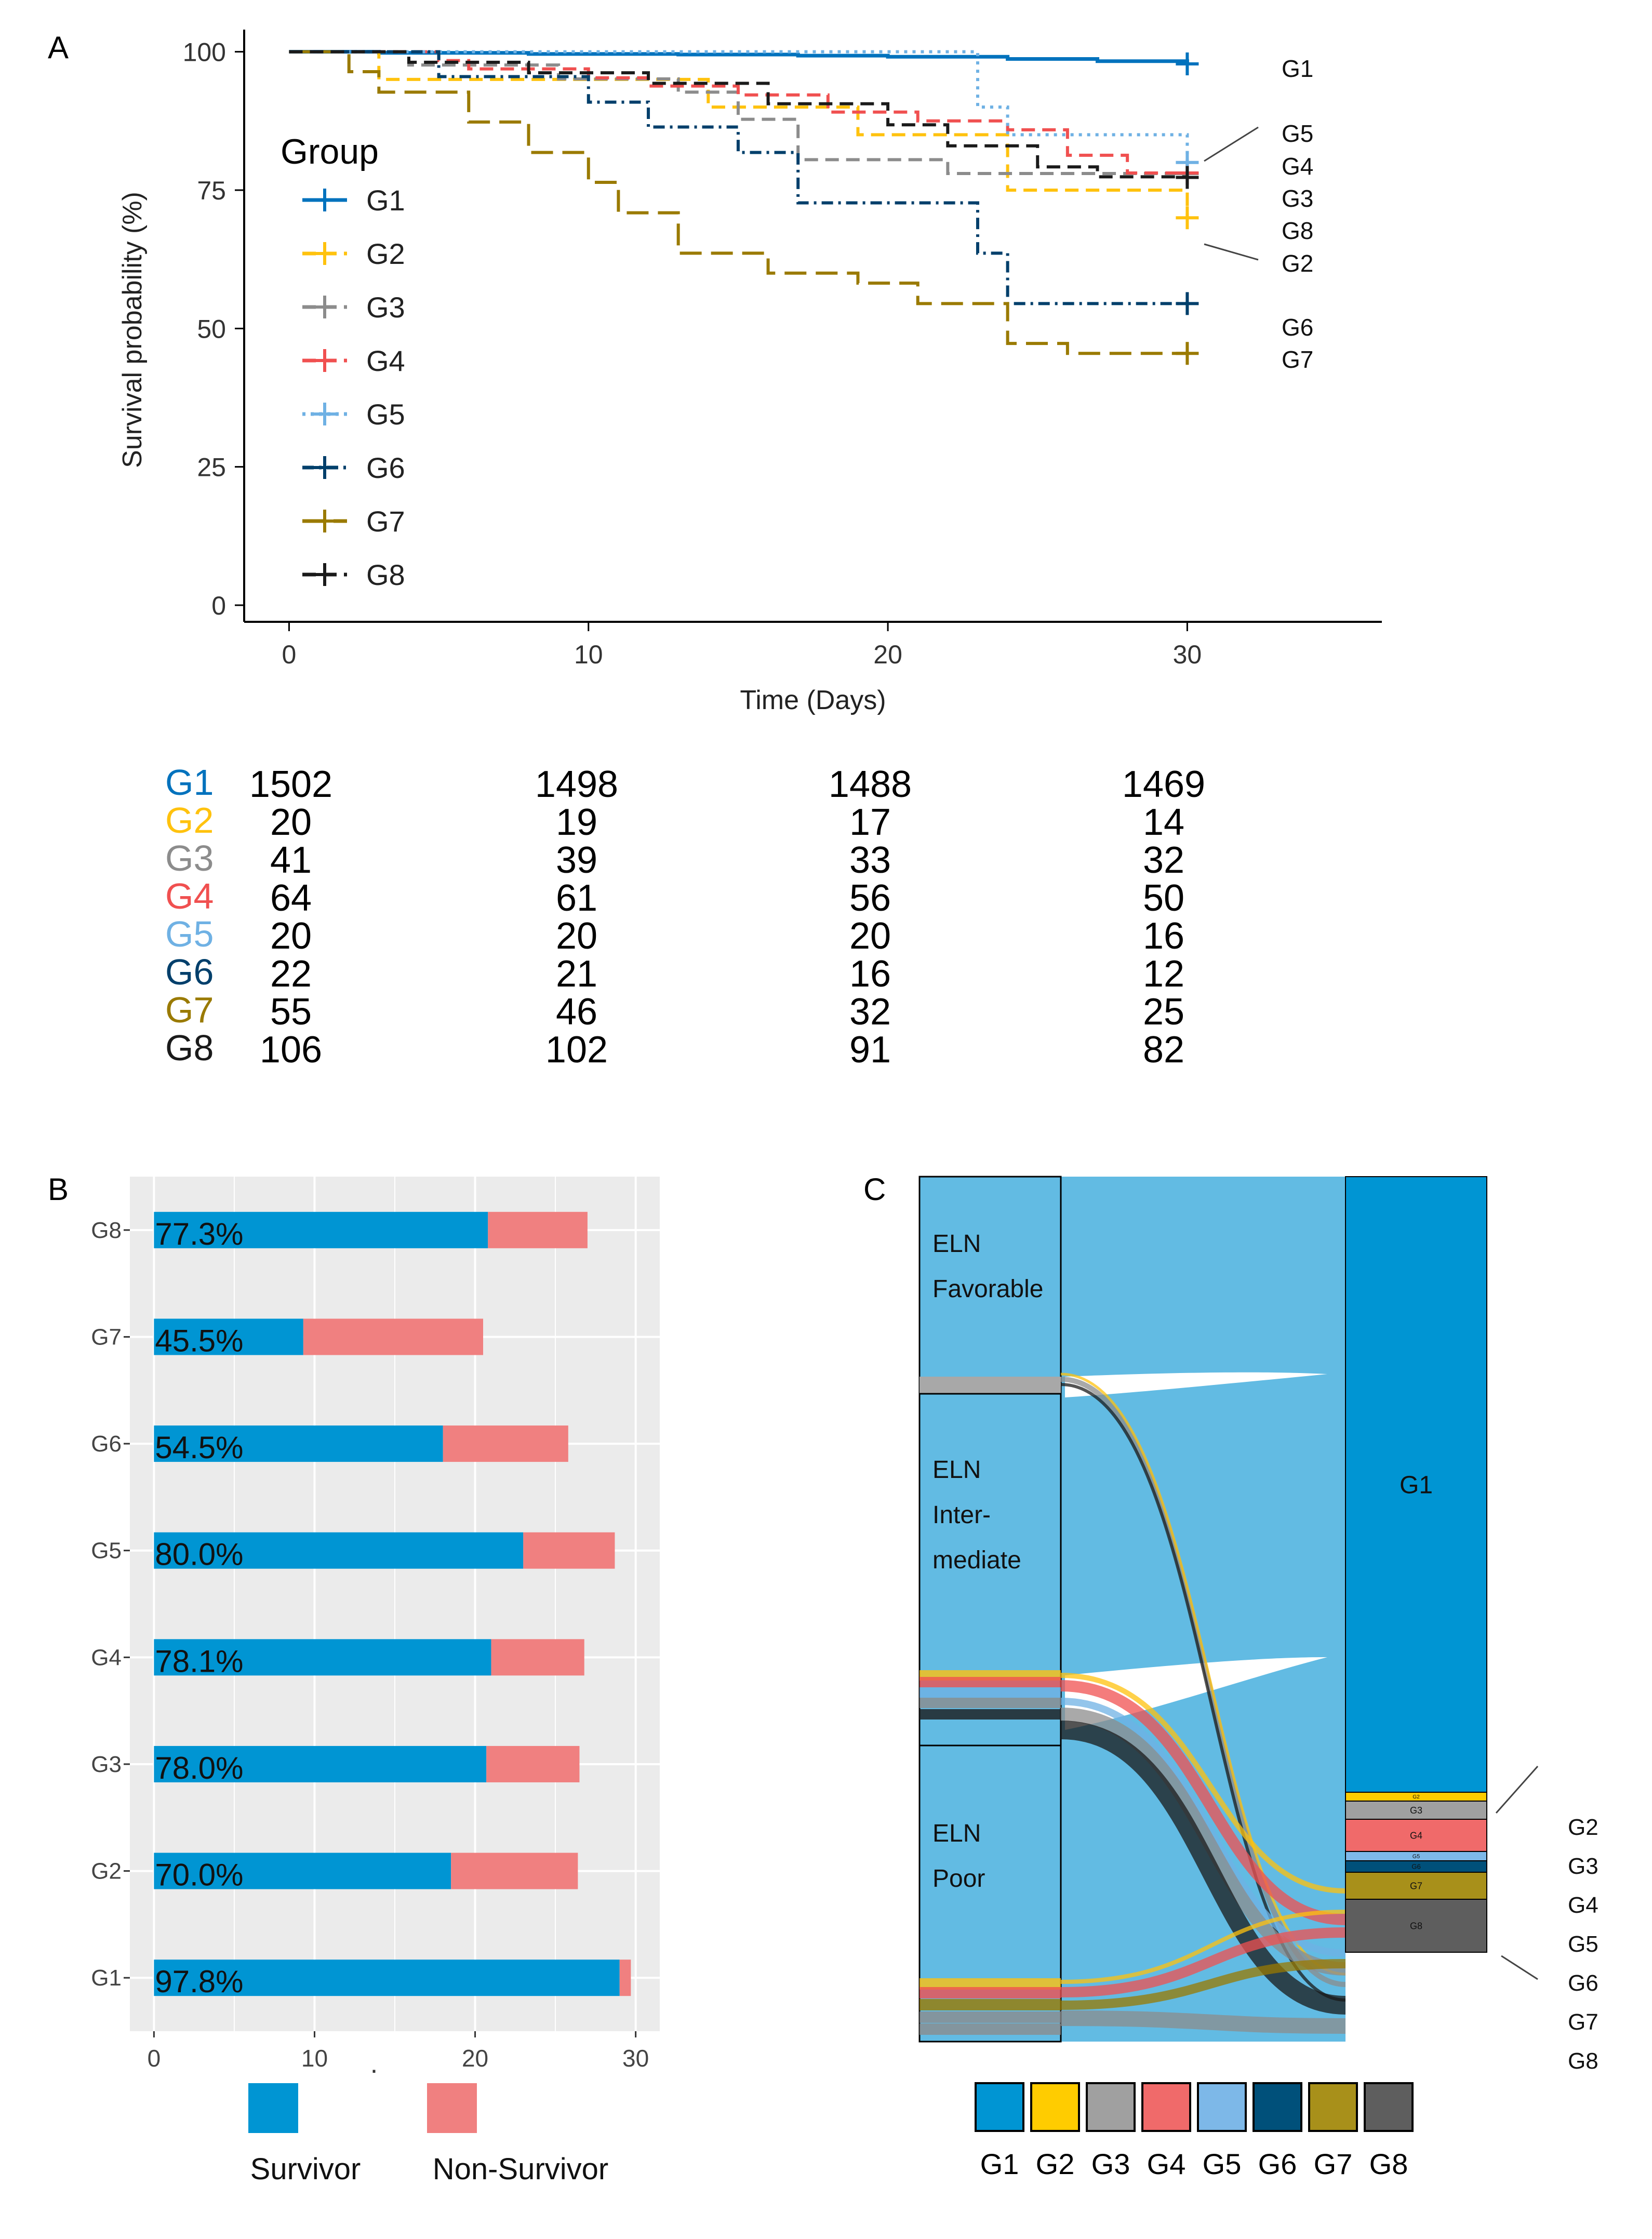  I want to click on panel-label-b: B, so click(59, 1189).